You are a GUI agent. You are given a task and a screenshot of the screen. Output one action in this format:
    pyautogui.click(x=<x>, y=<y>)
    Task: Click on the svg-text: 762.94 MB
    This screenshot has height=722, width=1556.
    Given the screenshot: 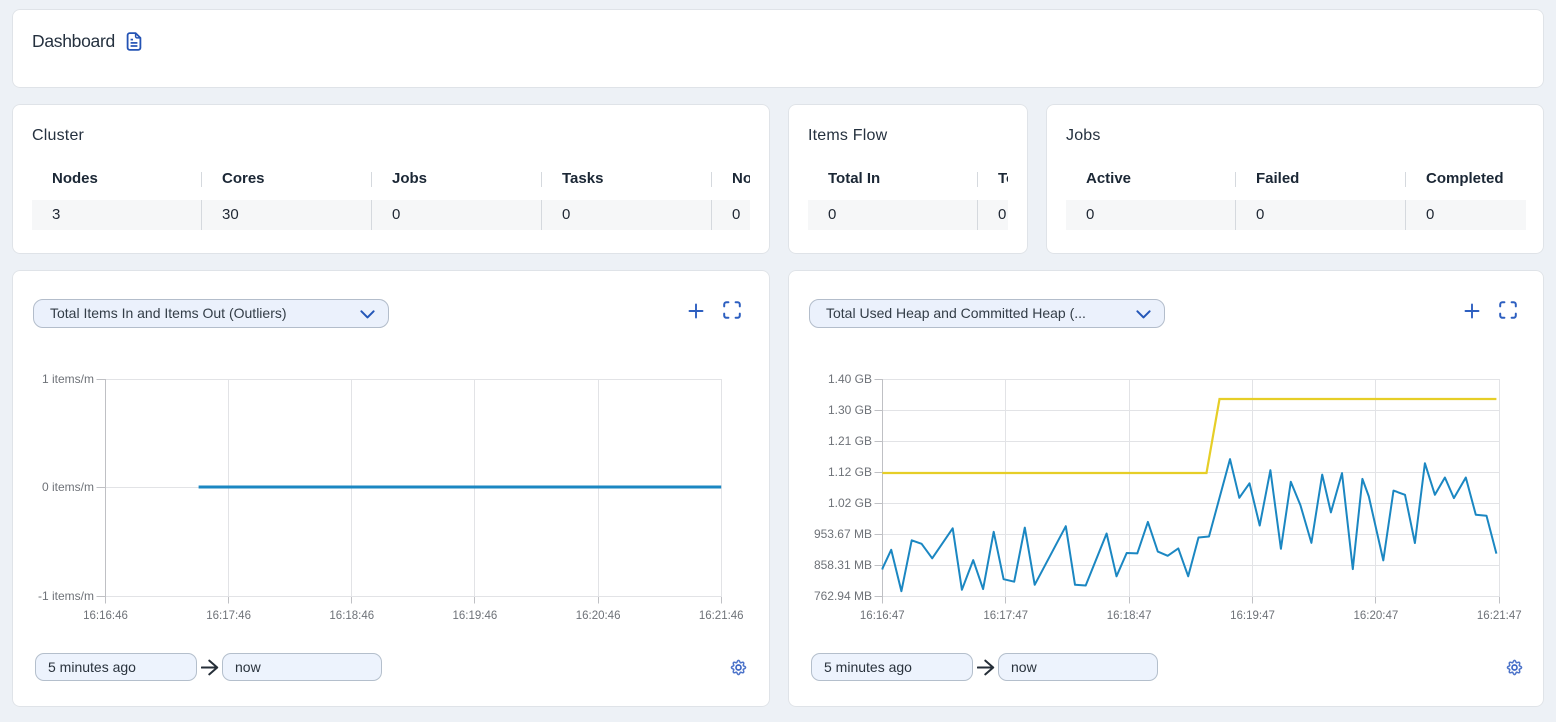 What is the action you would take?
    pyautogui.click(x=843, y=596)
    